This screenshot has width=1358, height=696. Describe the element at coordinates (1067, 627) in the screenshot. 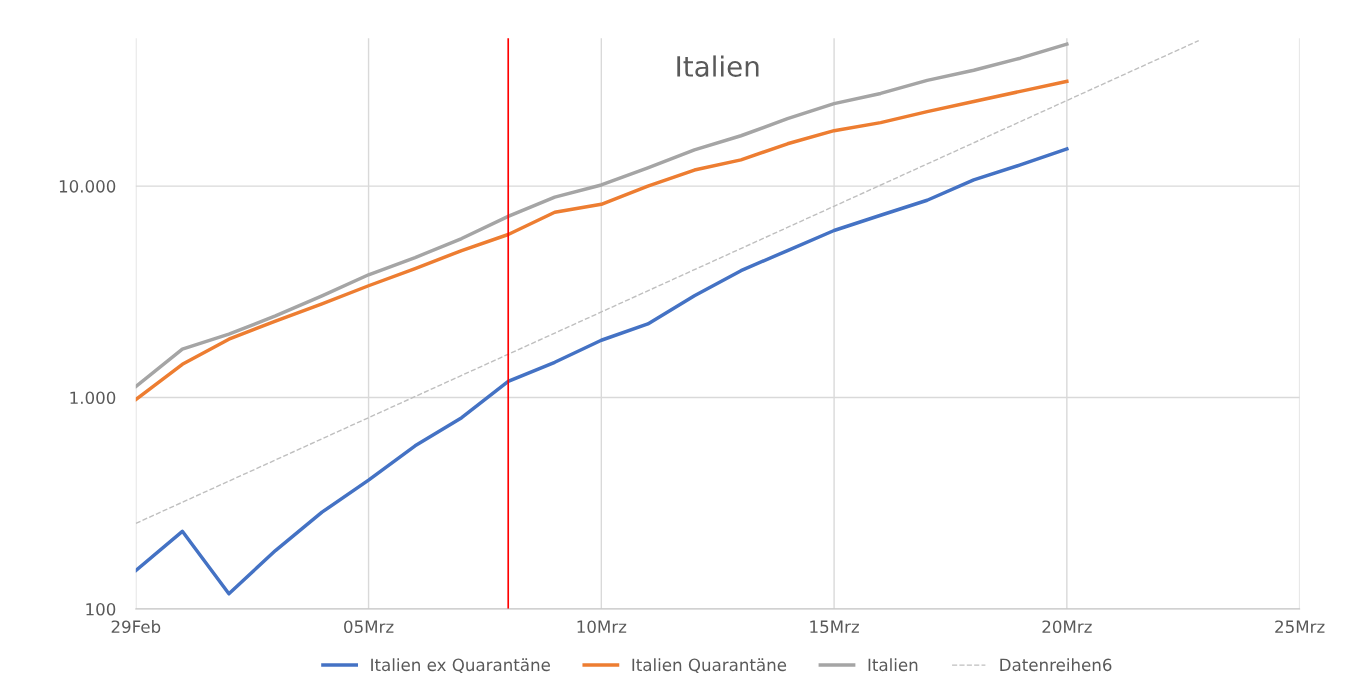

I see `x-tick-label: 20Mrz` at that location.